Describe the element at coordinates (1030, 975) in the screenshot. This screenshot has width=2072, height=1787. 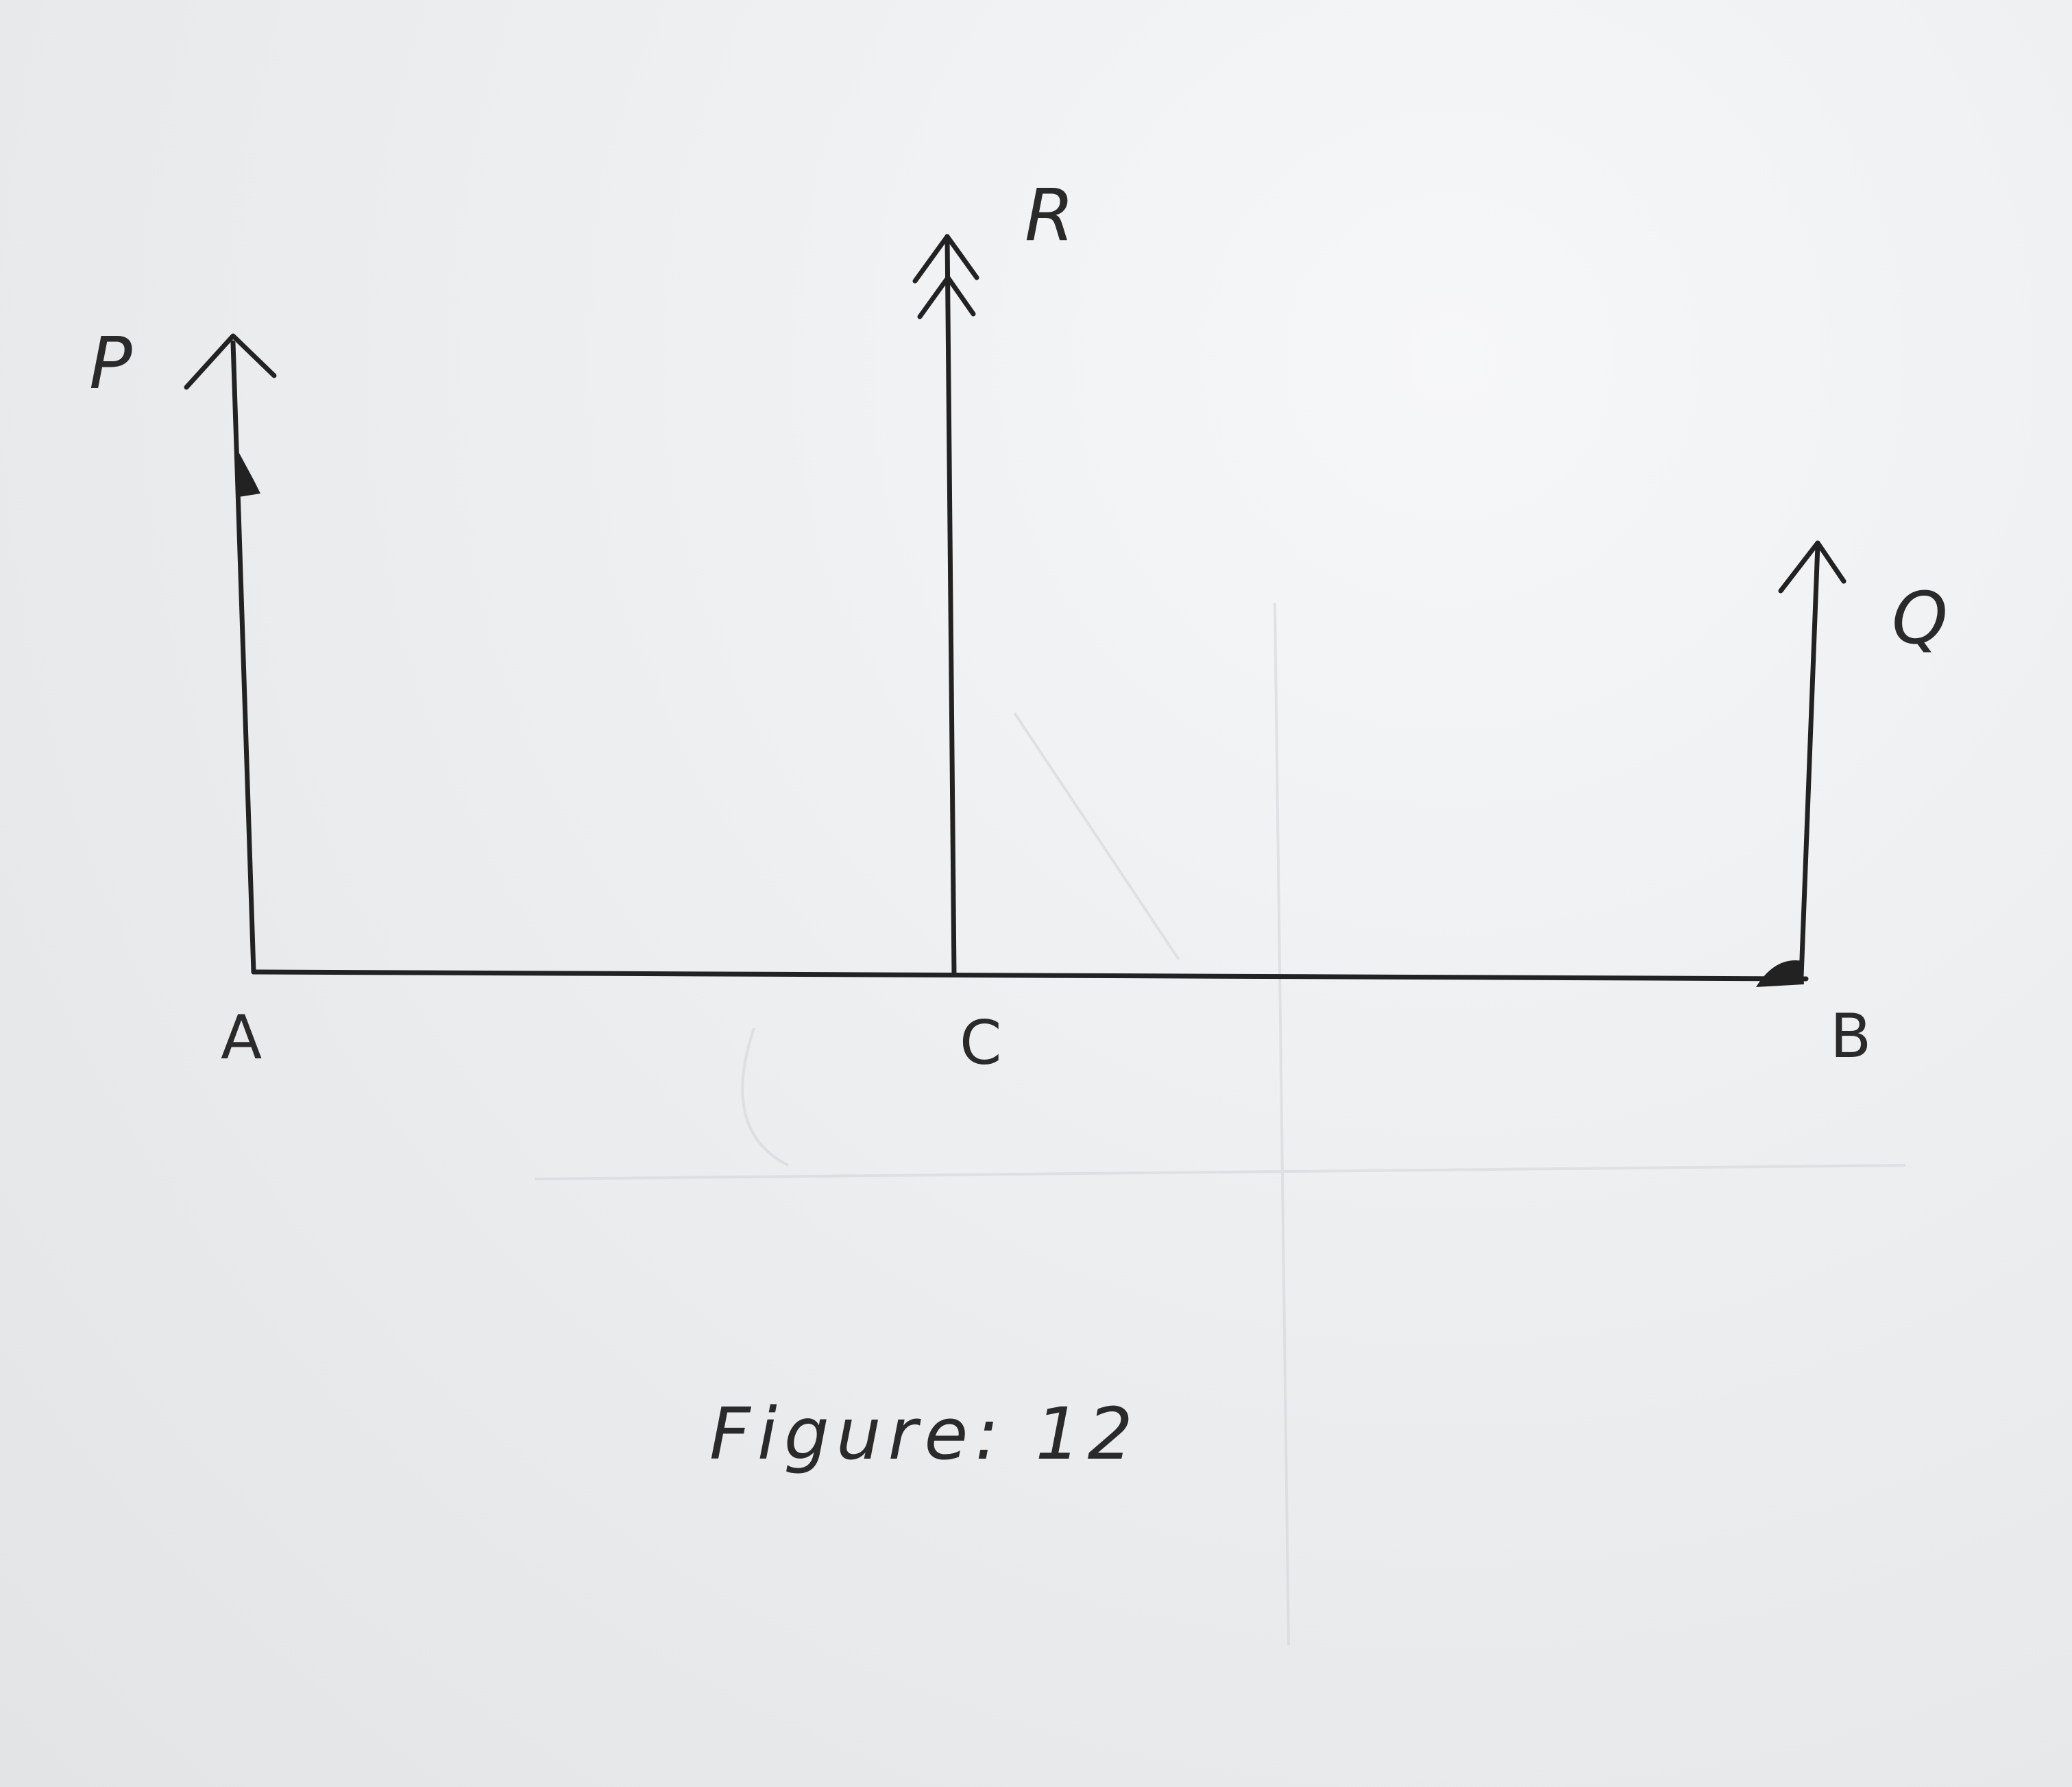
I see `beam-ab` at that location.